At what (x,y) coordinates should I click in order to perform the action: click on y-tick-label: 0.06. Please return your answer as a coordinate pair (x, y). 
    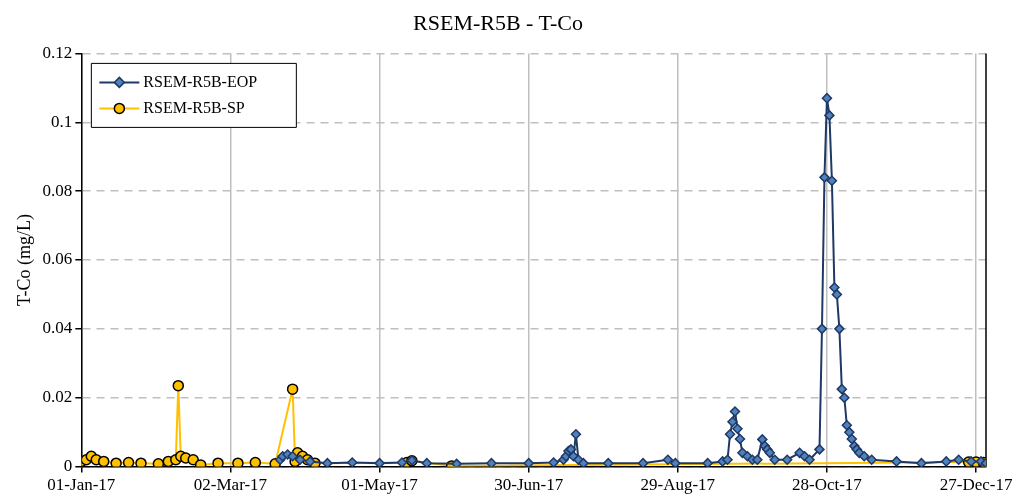
    Looking at the image, I should click on (57, 259).